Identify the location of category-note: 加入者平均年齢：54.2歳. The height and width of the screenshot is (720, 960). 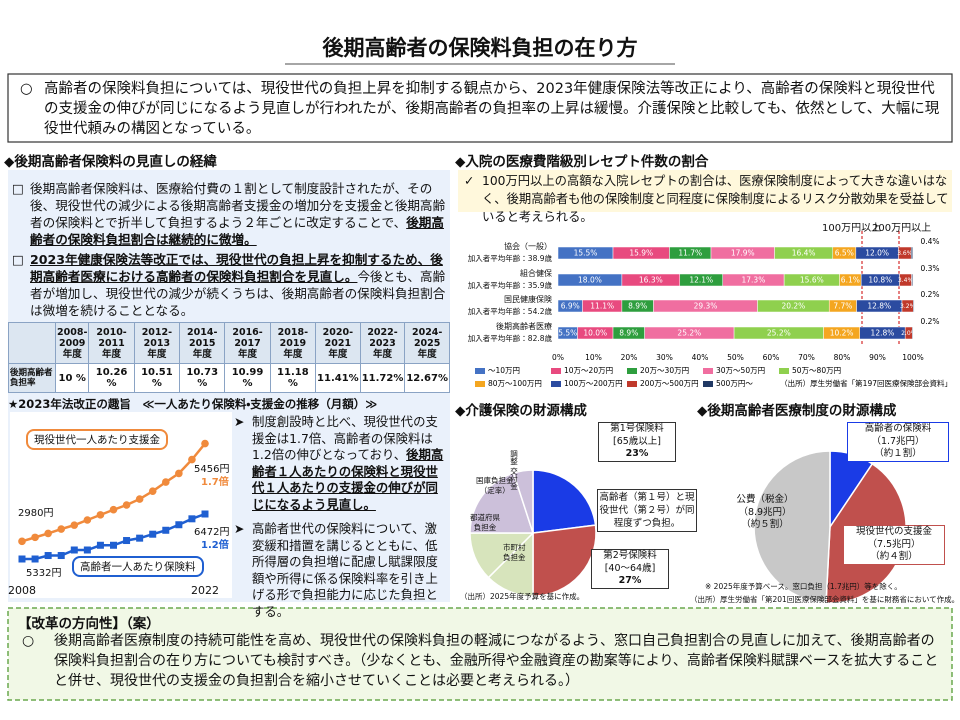
(509, 311).